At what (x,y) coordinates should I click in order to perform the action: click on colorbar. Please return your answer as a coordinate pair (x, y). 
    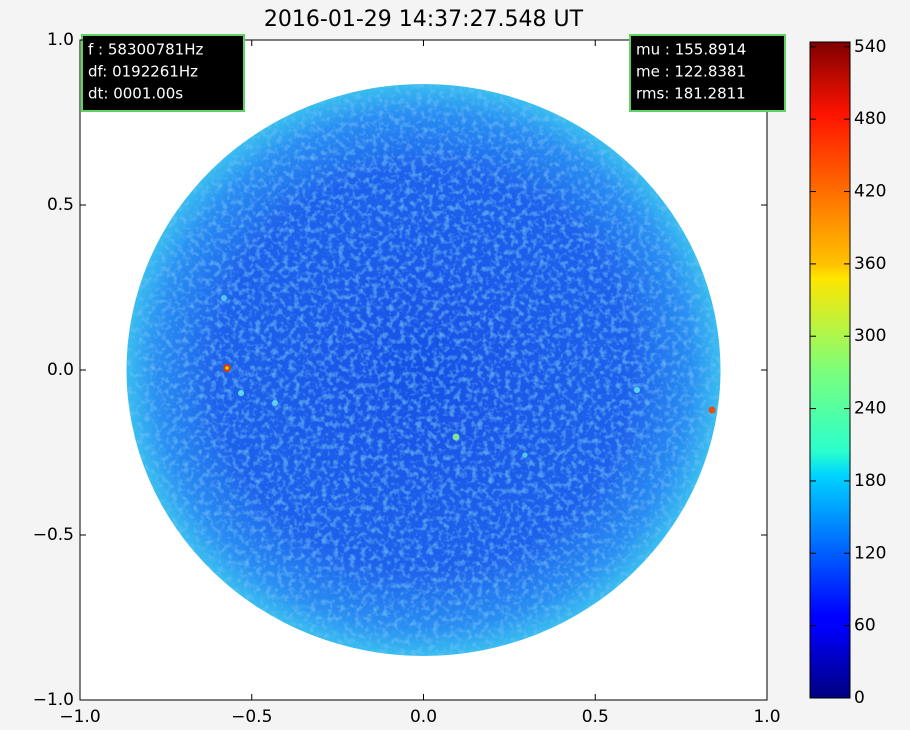
    Looking at the image, I should click on (830, 370).